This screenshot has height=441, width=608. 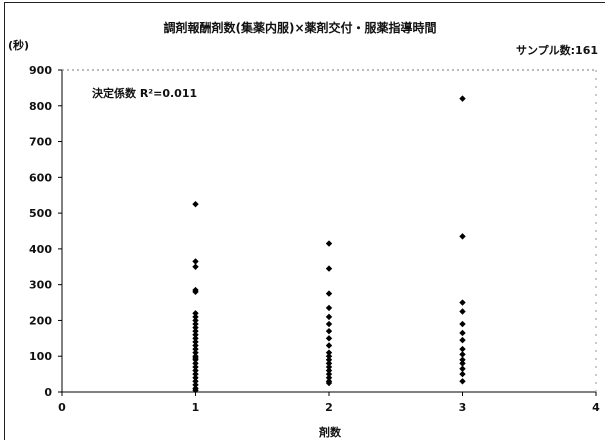 What do you see at coordinates (18, 45) in the screenshot?
I see `y-axis-unit-label: (秒)` at bounding box center [18, 45].